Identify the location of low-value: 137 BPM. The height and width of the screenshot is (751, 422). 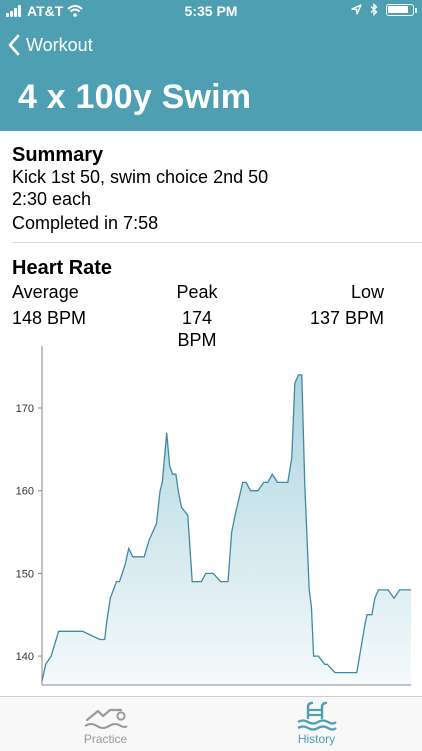
(346, 318).